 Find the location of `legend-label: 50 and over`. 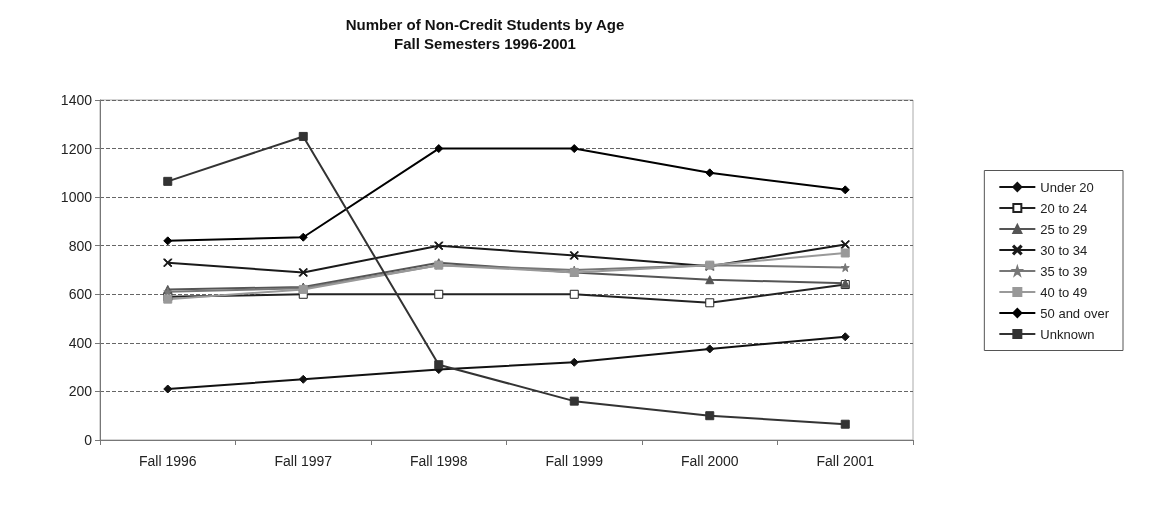

legend-label: 50 and over is located at coordinates (1075, 313).